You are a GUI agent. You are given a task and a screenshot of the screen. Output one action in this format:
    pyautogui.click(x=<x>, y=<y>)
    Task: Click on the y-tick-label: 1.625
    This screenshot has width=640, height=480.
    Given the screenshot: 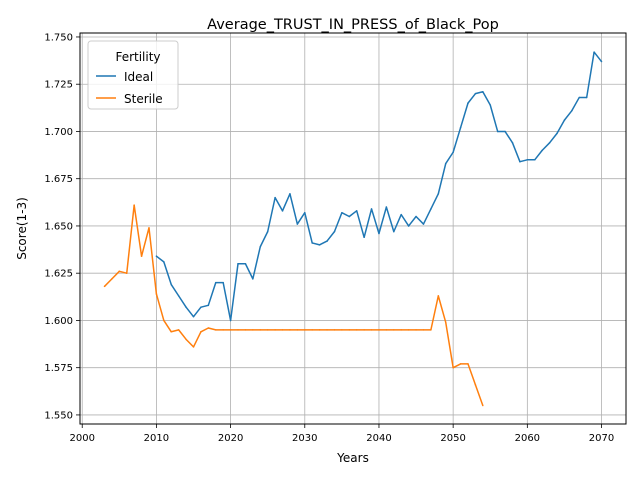 What is the action you would take?
    pyautogui.click(x=58, y=274)
    